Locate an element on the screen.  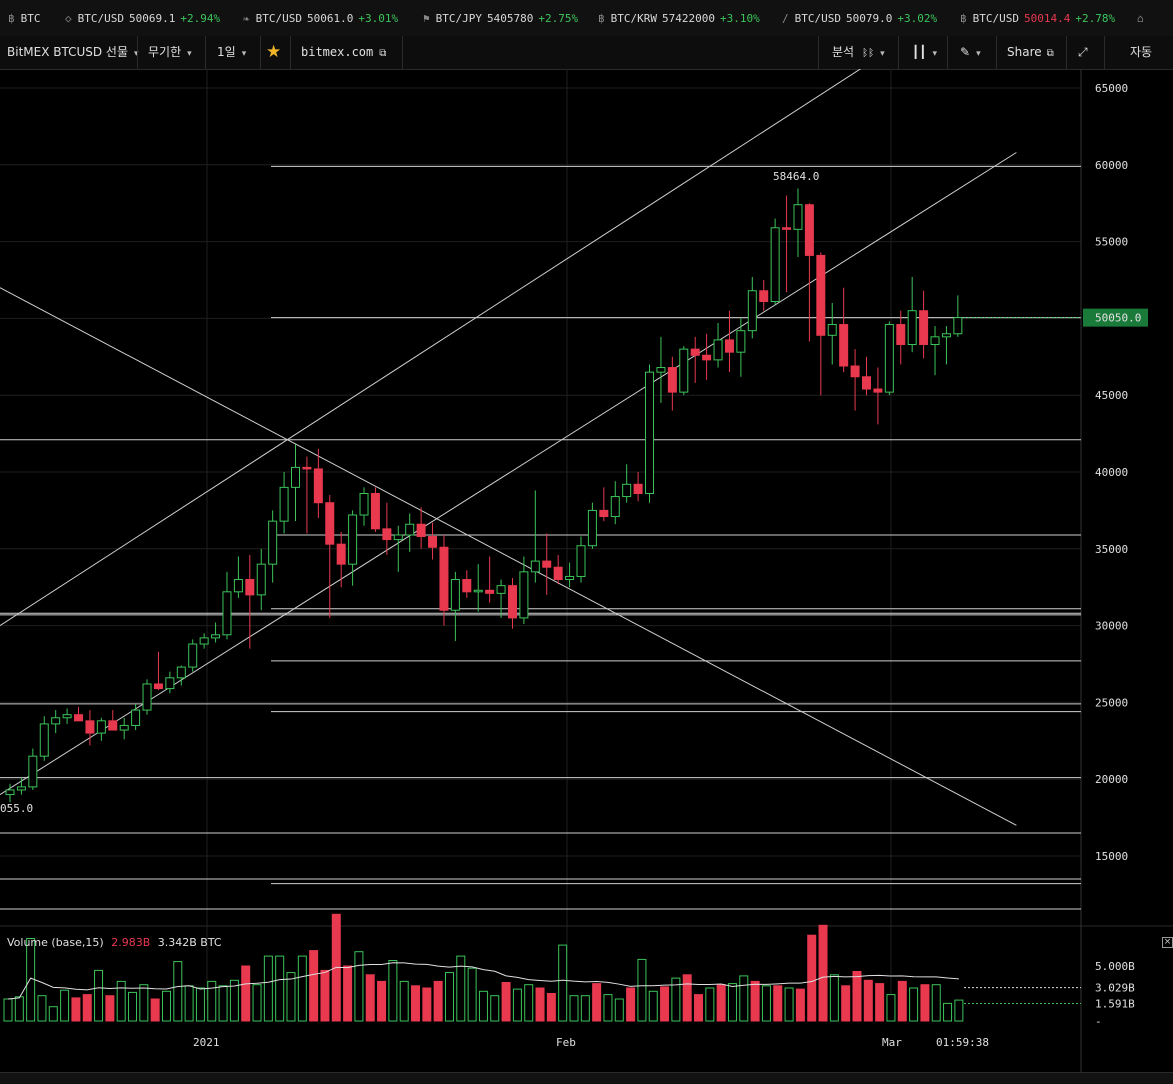
interval-selector: 1일 ▾ is located at coordinates (231, 52).